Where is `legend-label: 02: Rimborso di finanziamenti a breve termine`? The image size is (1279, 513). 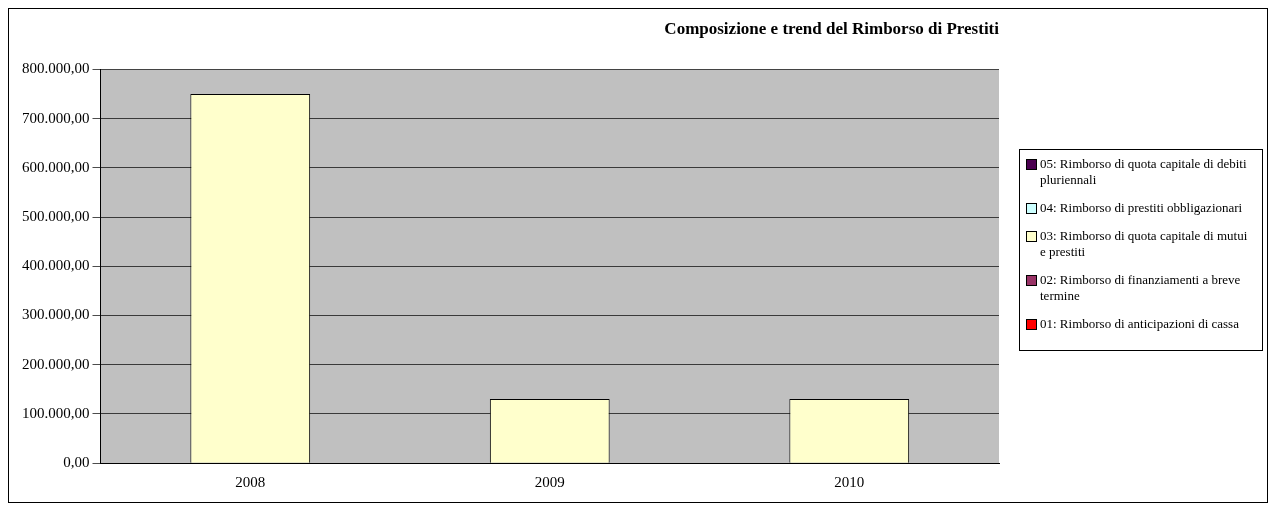
legend-label: 02: Rimborso di finanziamenti a breve termine is located at coordinates (1141, 288).